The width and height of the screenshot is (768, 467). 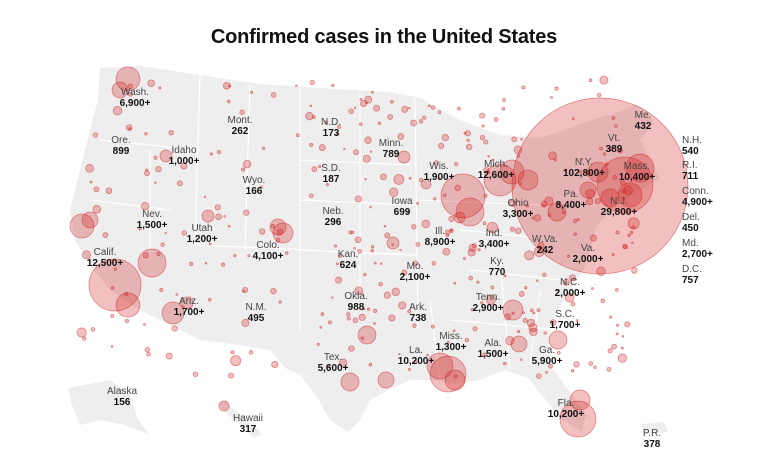 I want to click on state-label-ky: Ky. 770, so click(x=497, y=267).